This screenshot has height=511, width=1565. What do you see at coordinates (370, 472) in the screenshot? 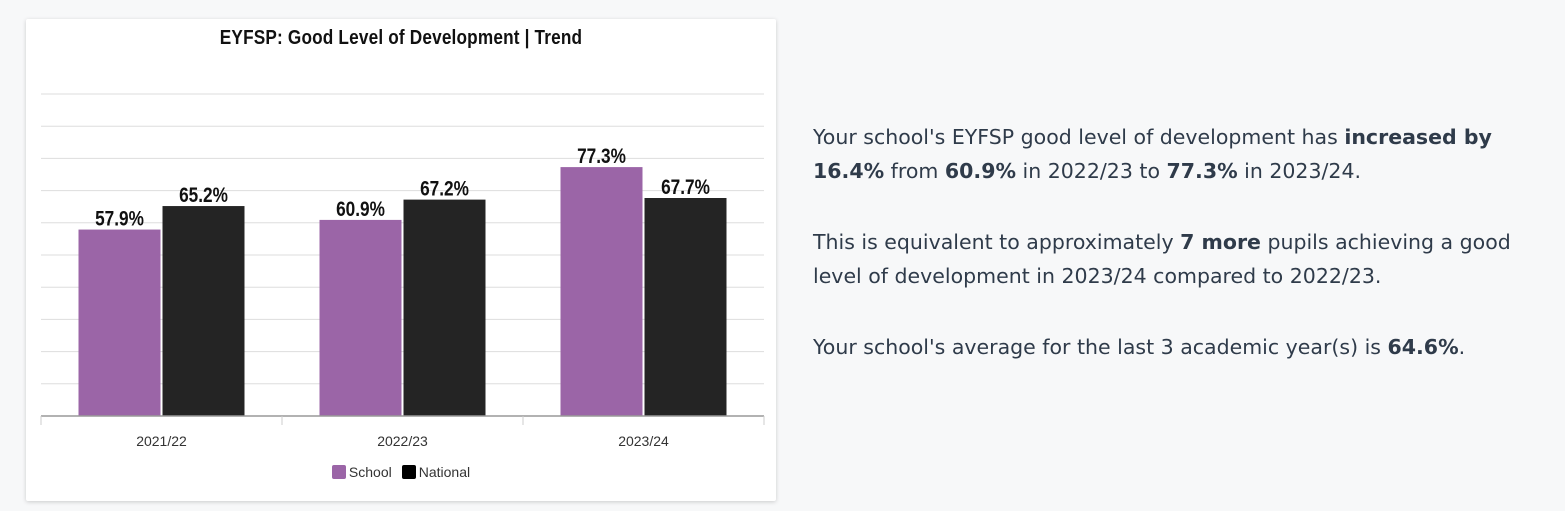
I see `legend-label-school: School` at bounding box center [370, 472].